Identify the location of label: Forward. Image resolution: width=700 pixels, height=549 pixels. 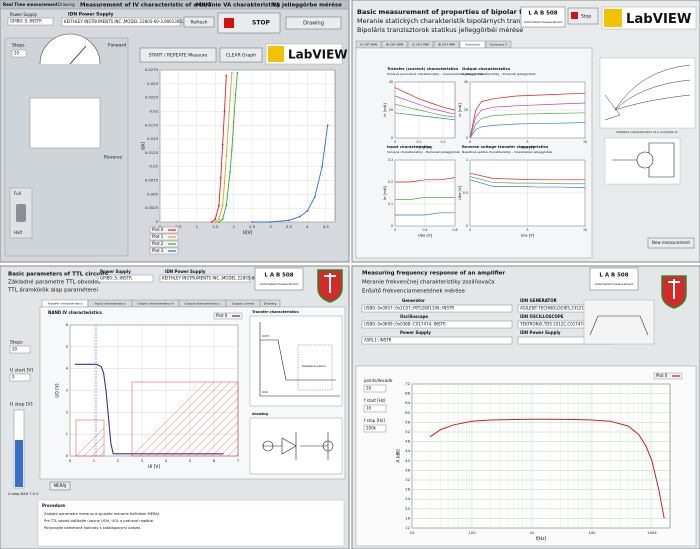
(117, 46).